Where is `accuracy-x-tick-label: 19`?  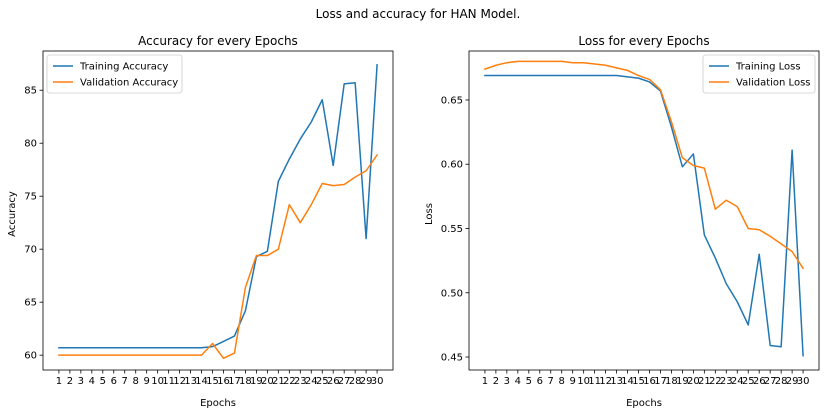
accuracy-x-tick-label: 19 is located at coordinates (256, 381).